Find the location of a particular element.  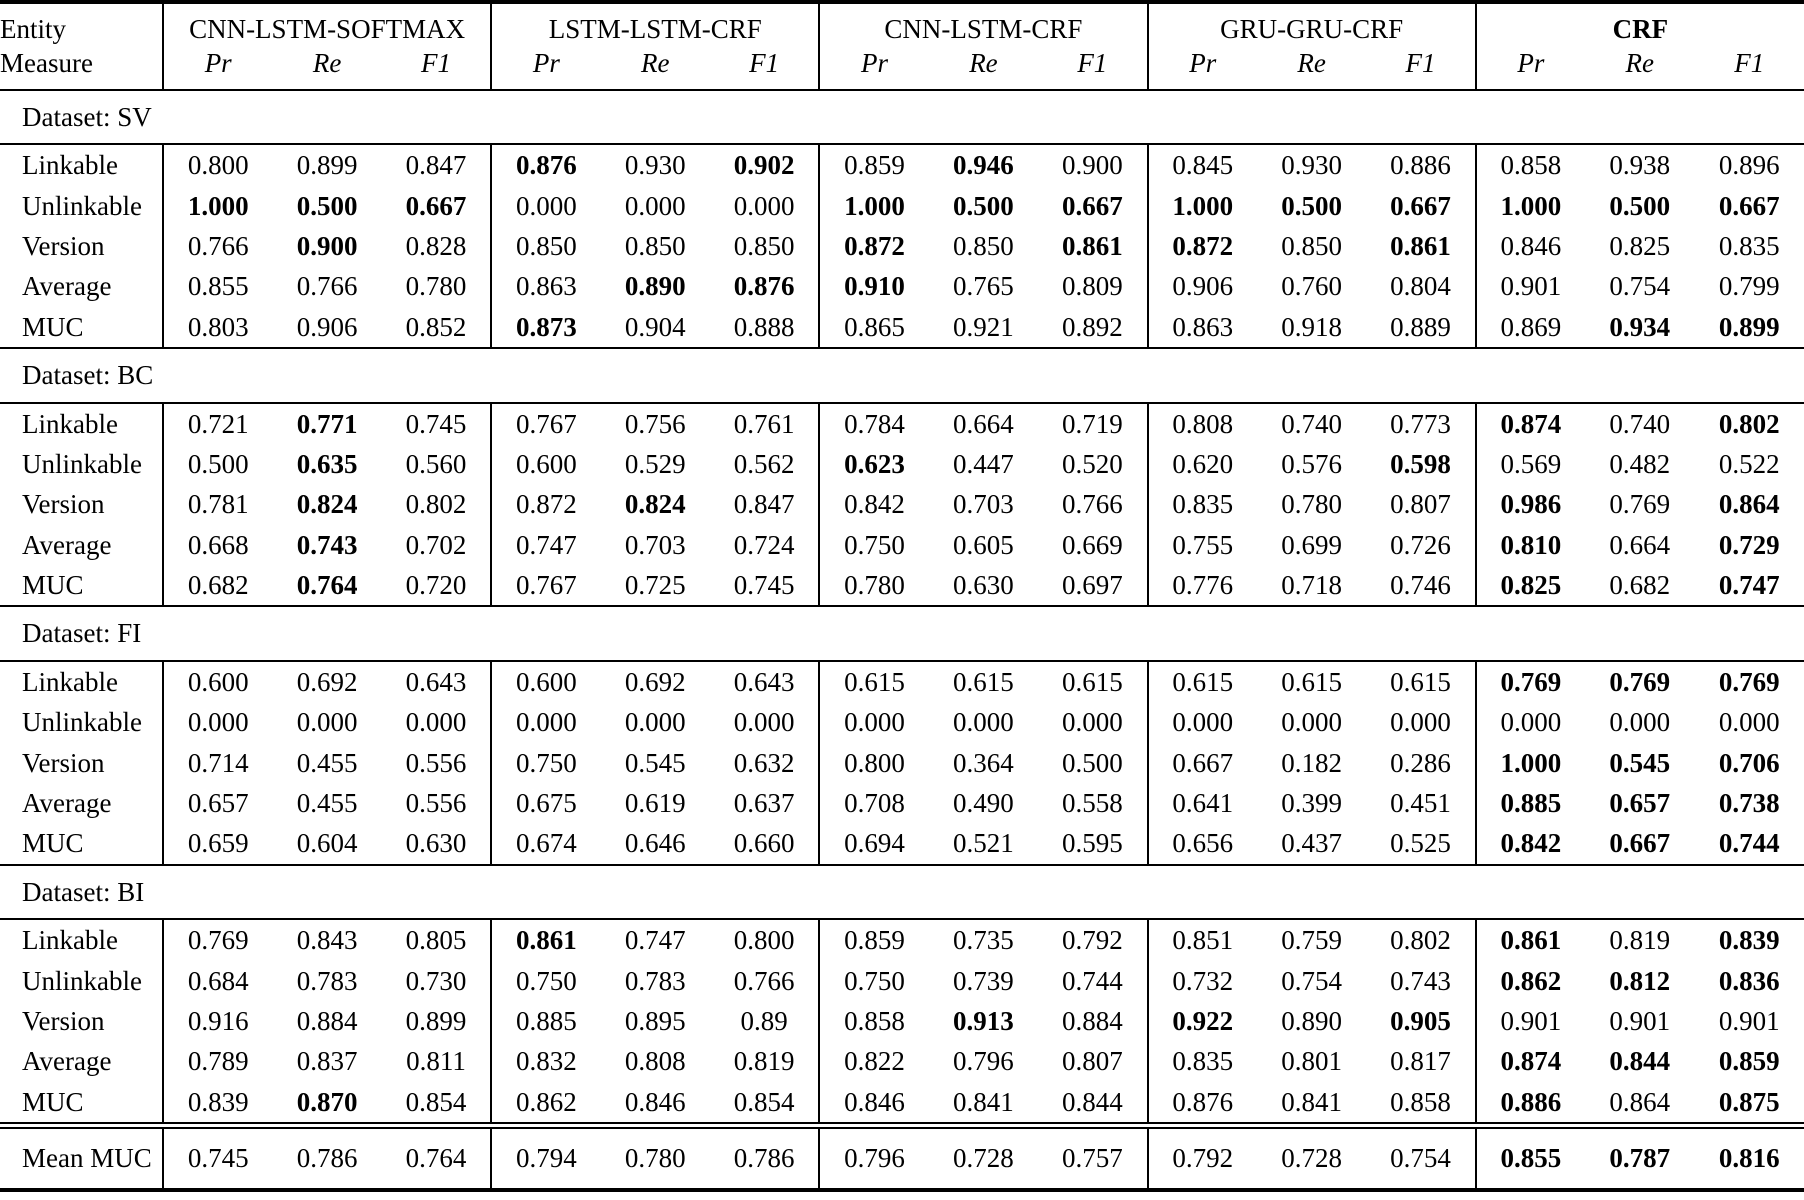

metric-value: 0.605 is located at coordinates (983, 544).